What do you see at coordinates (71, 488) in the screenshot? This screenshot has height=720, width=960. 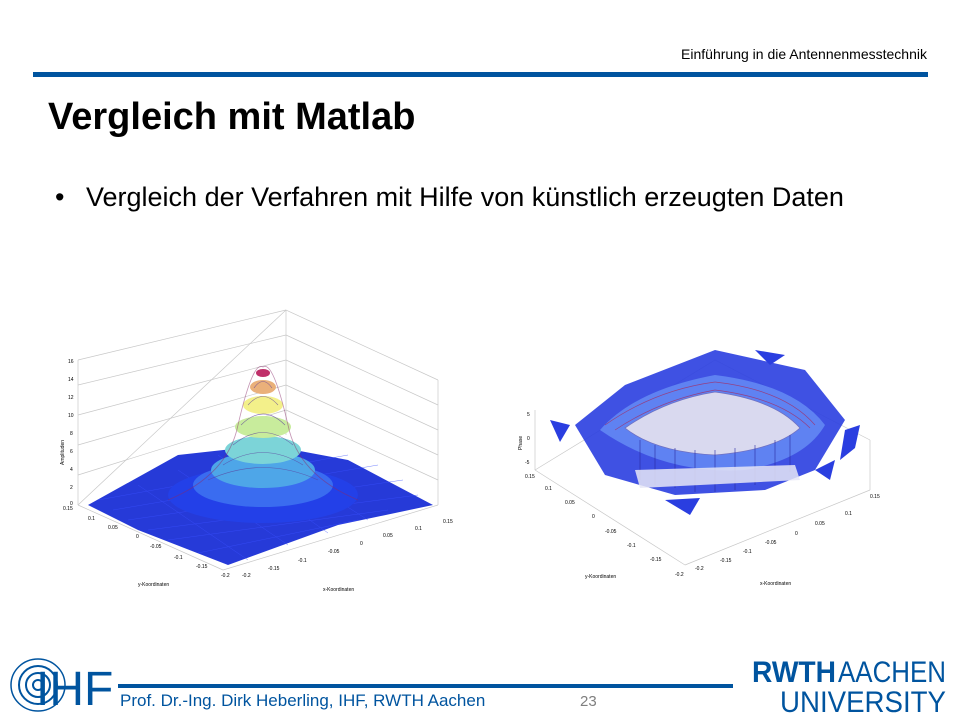 I see `z-tick: 2` at bounding box center [71, 488].